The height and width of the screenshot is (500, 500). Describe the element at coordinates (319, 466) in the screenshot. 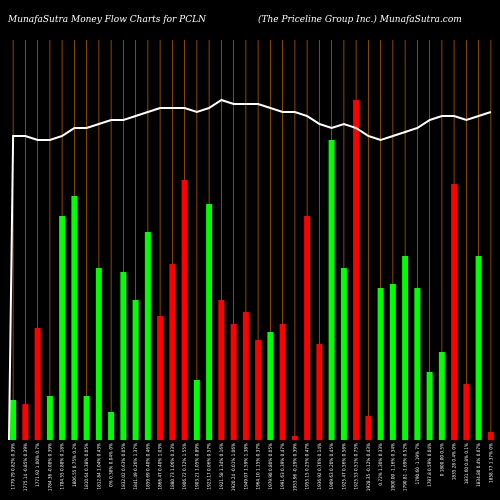

I see `x-tick-label: 1936.92 0.76% 0.14%` at that location.